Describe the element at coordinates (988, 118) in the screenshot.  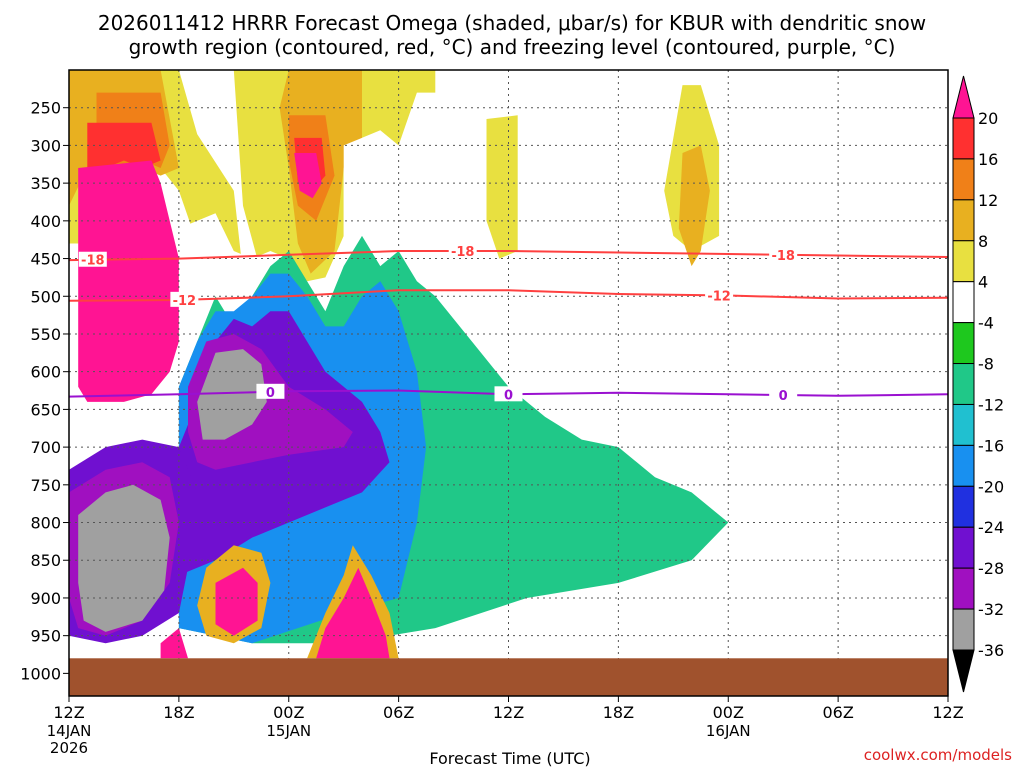
I see `colorbar-label: 20` at that location.